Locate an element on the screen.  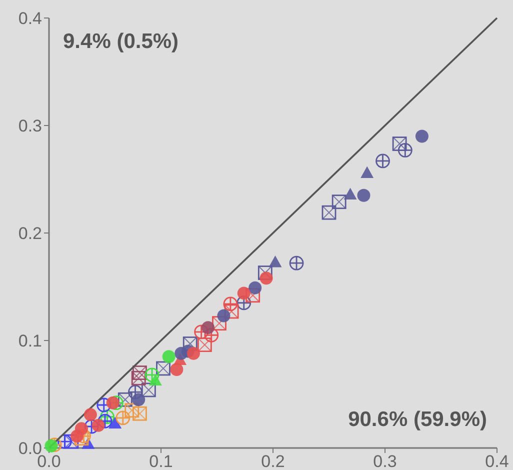
y-tick-label: 0.1 is located at coordinates (30, 340).